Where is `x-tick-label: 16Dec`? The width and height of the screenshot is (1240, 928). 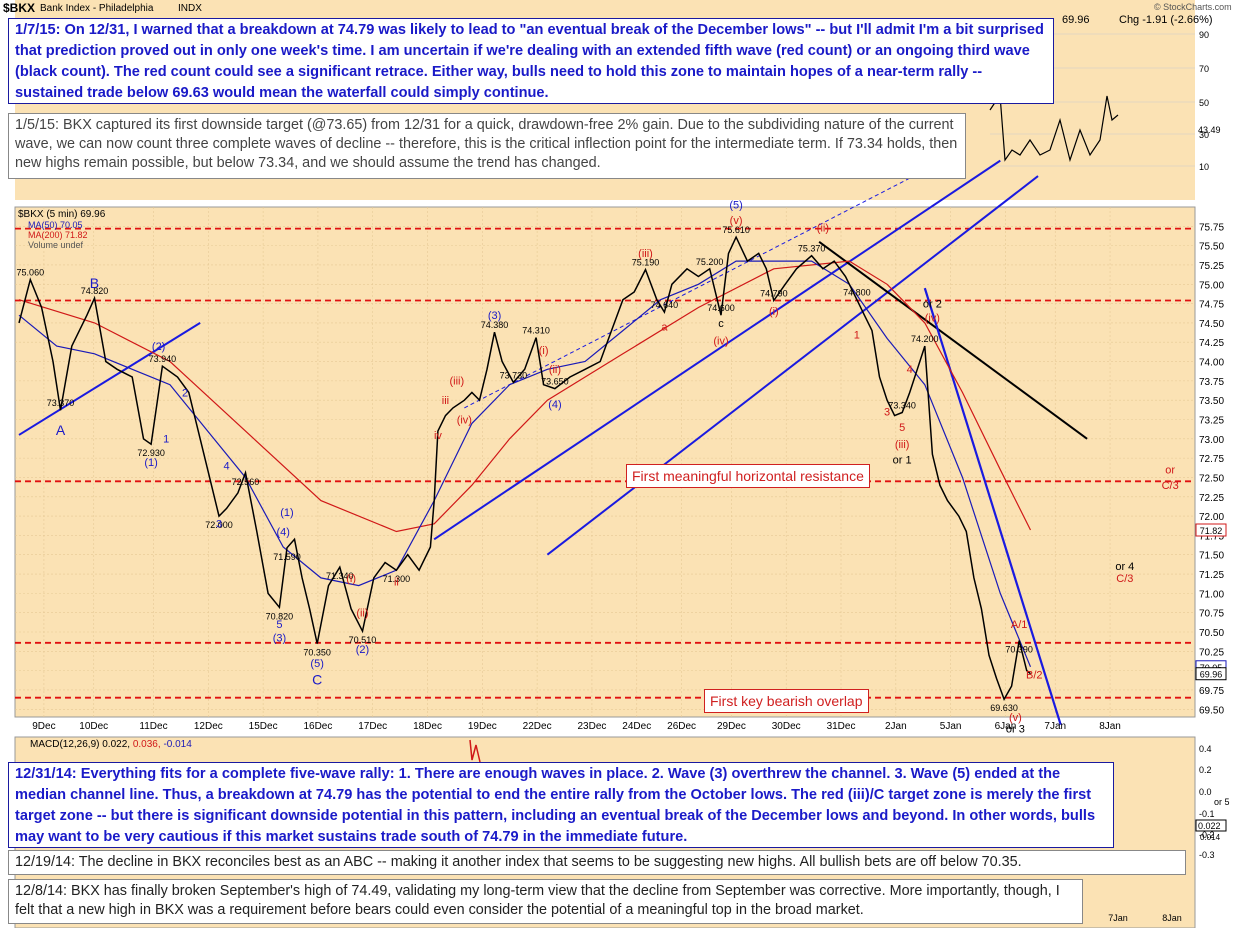
x-tick-label: 16Dec is located at coordinates (317, 726).